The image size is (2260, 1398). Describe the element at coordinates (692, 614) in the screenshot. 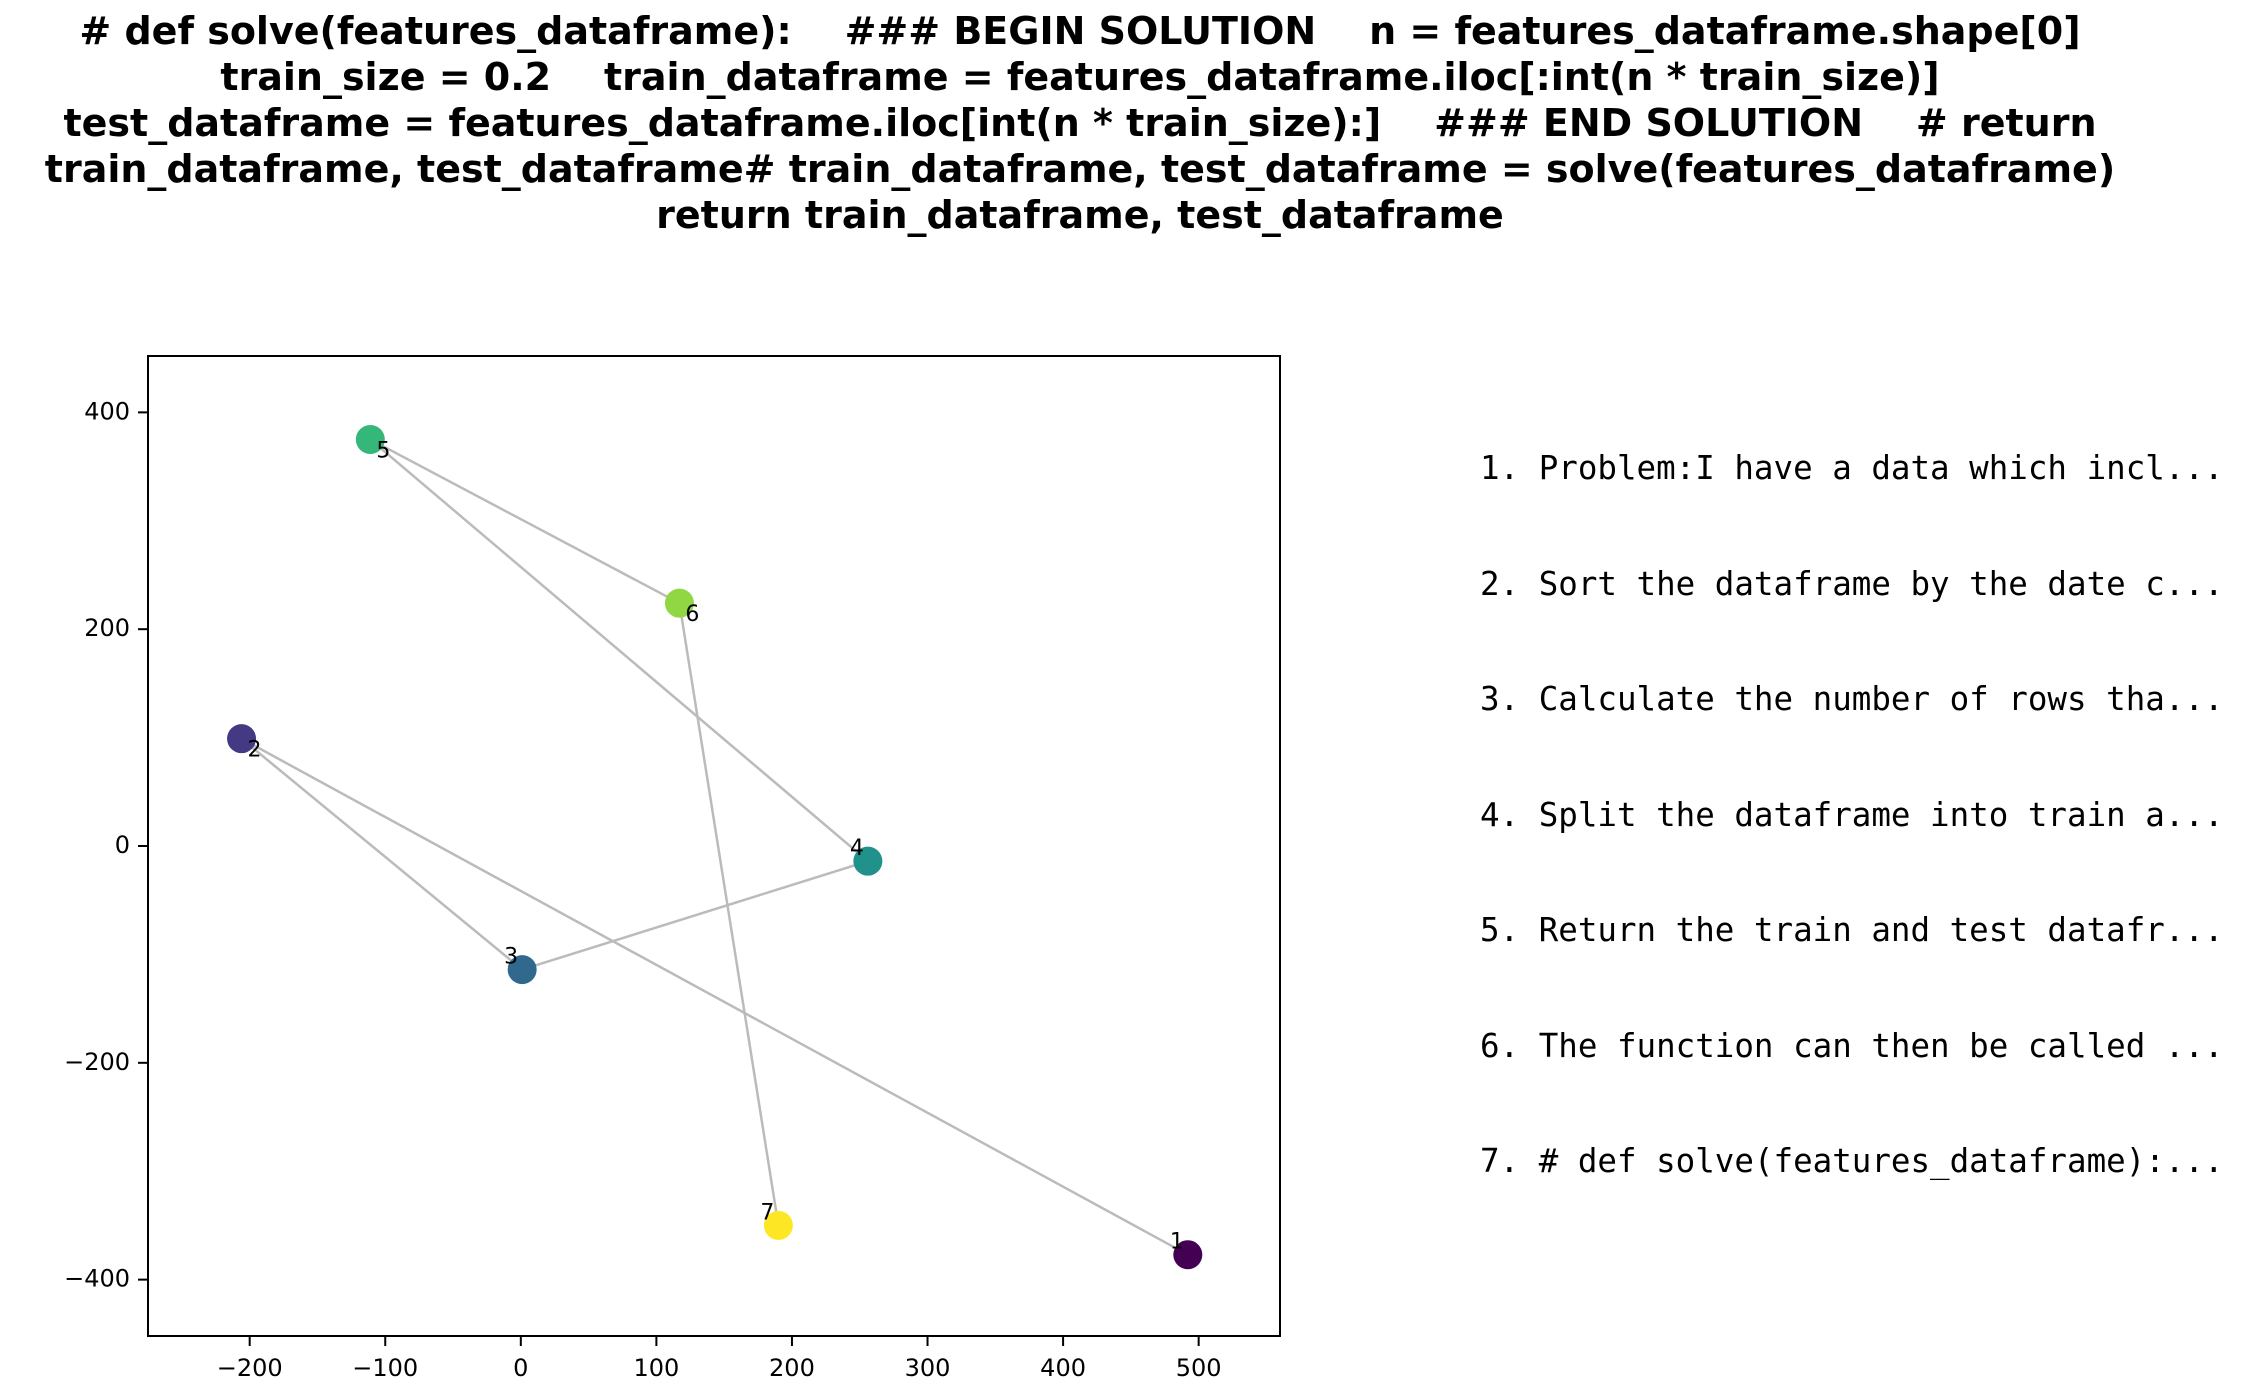

I see `point-label: 6` at that location.